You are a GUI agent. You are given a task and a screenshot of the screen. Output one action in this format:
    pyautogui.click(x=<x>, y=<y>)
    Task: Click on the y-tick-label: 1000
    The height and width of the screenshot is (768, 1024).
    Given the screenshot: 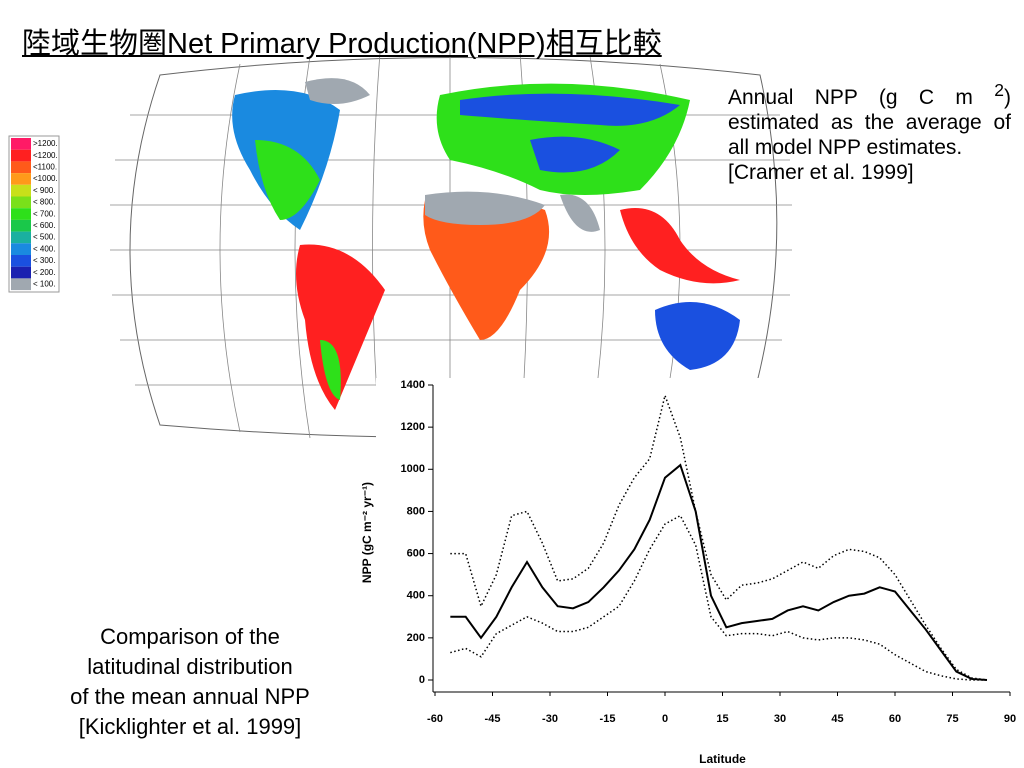 What is the action you would take?
    pyautogui.click(x=413, y=469)
    